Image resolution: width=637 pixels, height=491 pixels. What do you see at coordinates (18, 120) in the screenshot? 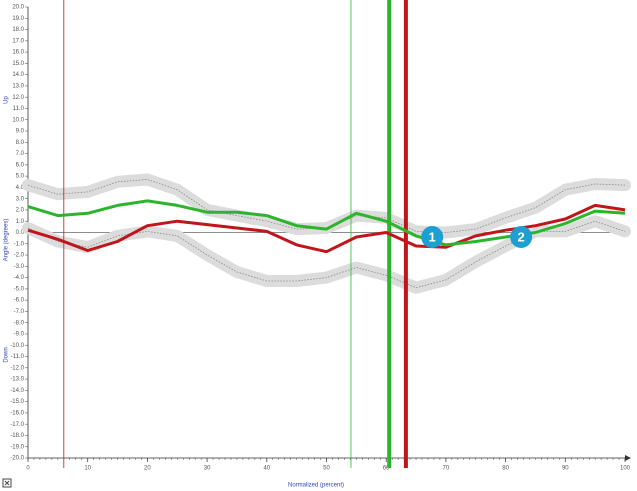
I see `y-tick-label: 10.0` at bounding box center [18, 120].